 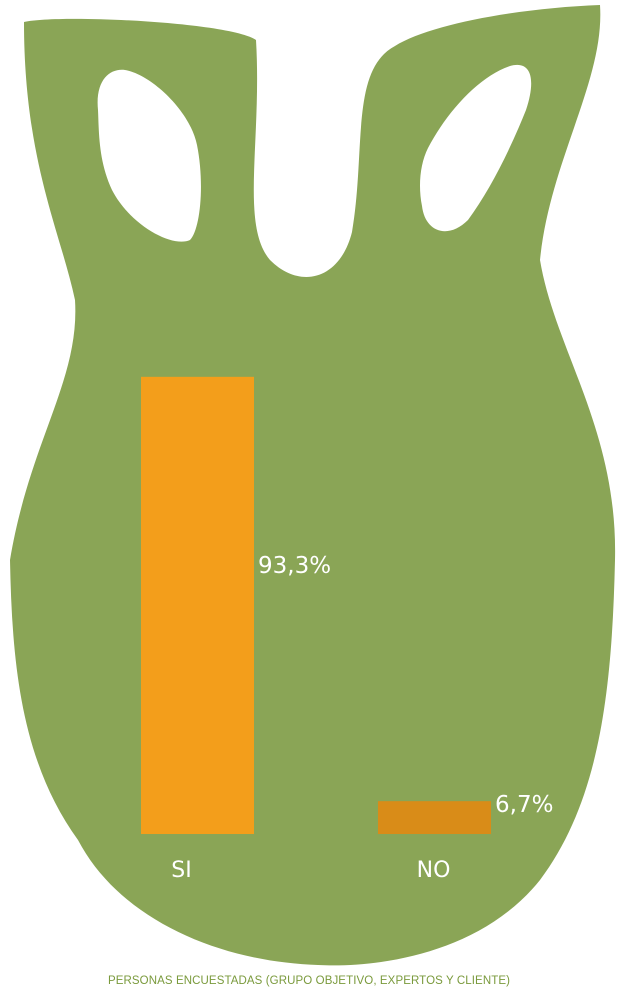 I want to click on value-label-no: 6,7%, so click(x=524, y=805).